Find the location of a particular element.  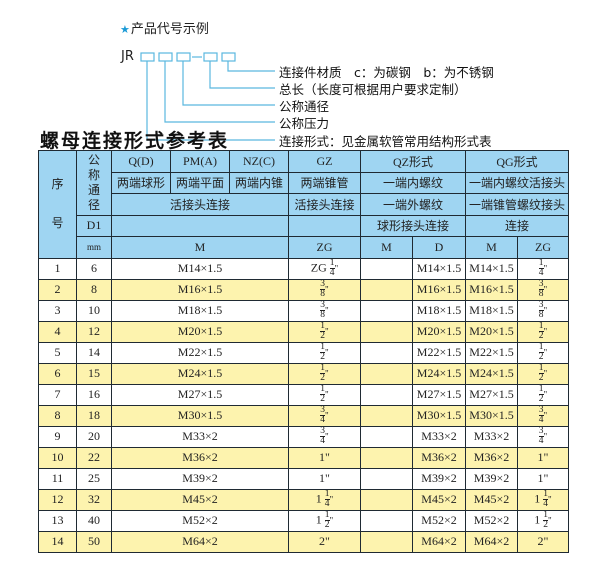

zg-prefix: 2" is located at coordinates (324, 541).